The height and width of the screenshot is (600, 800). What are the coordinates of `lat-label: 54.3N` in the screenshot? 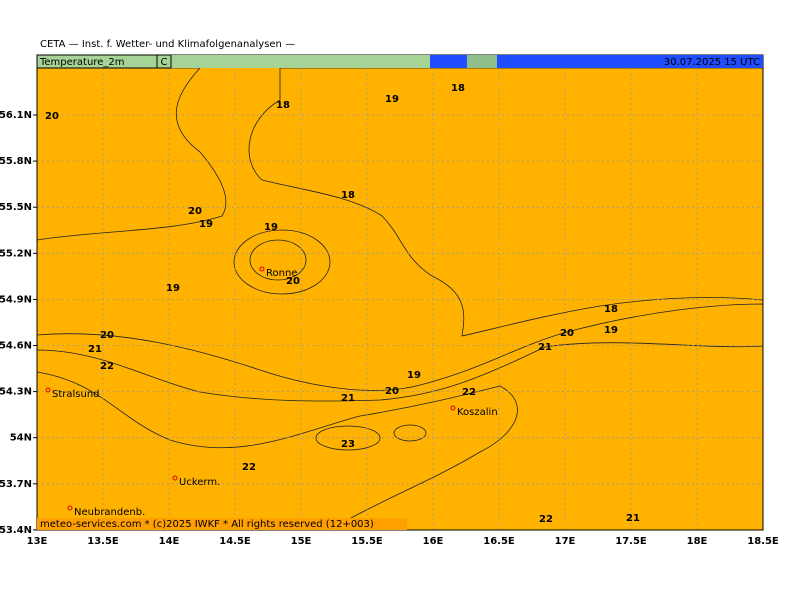 It's located at (16, 392).